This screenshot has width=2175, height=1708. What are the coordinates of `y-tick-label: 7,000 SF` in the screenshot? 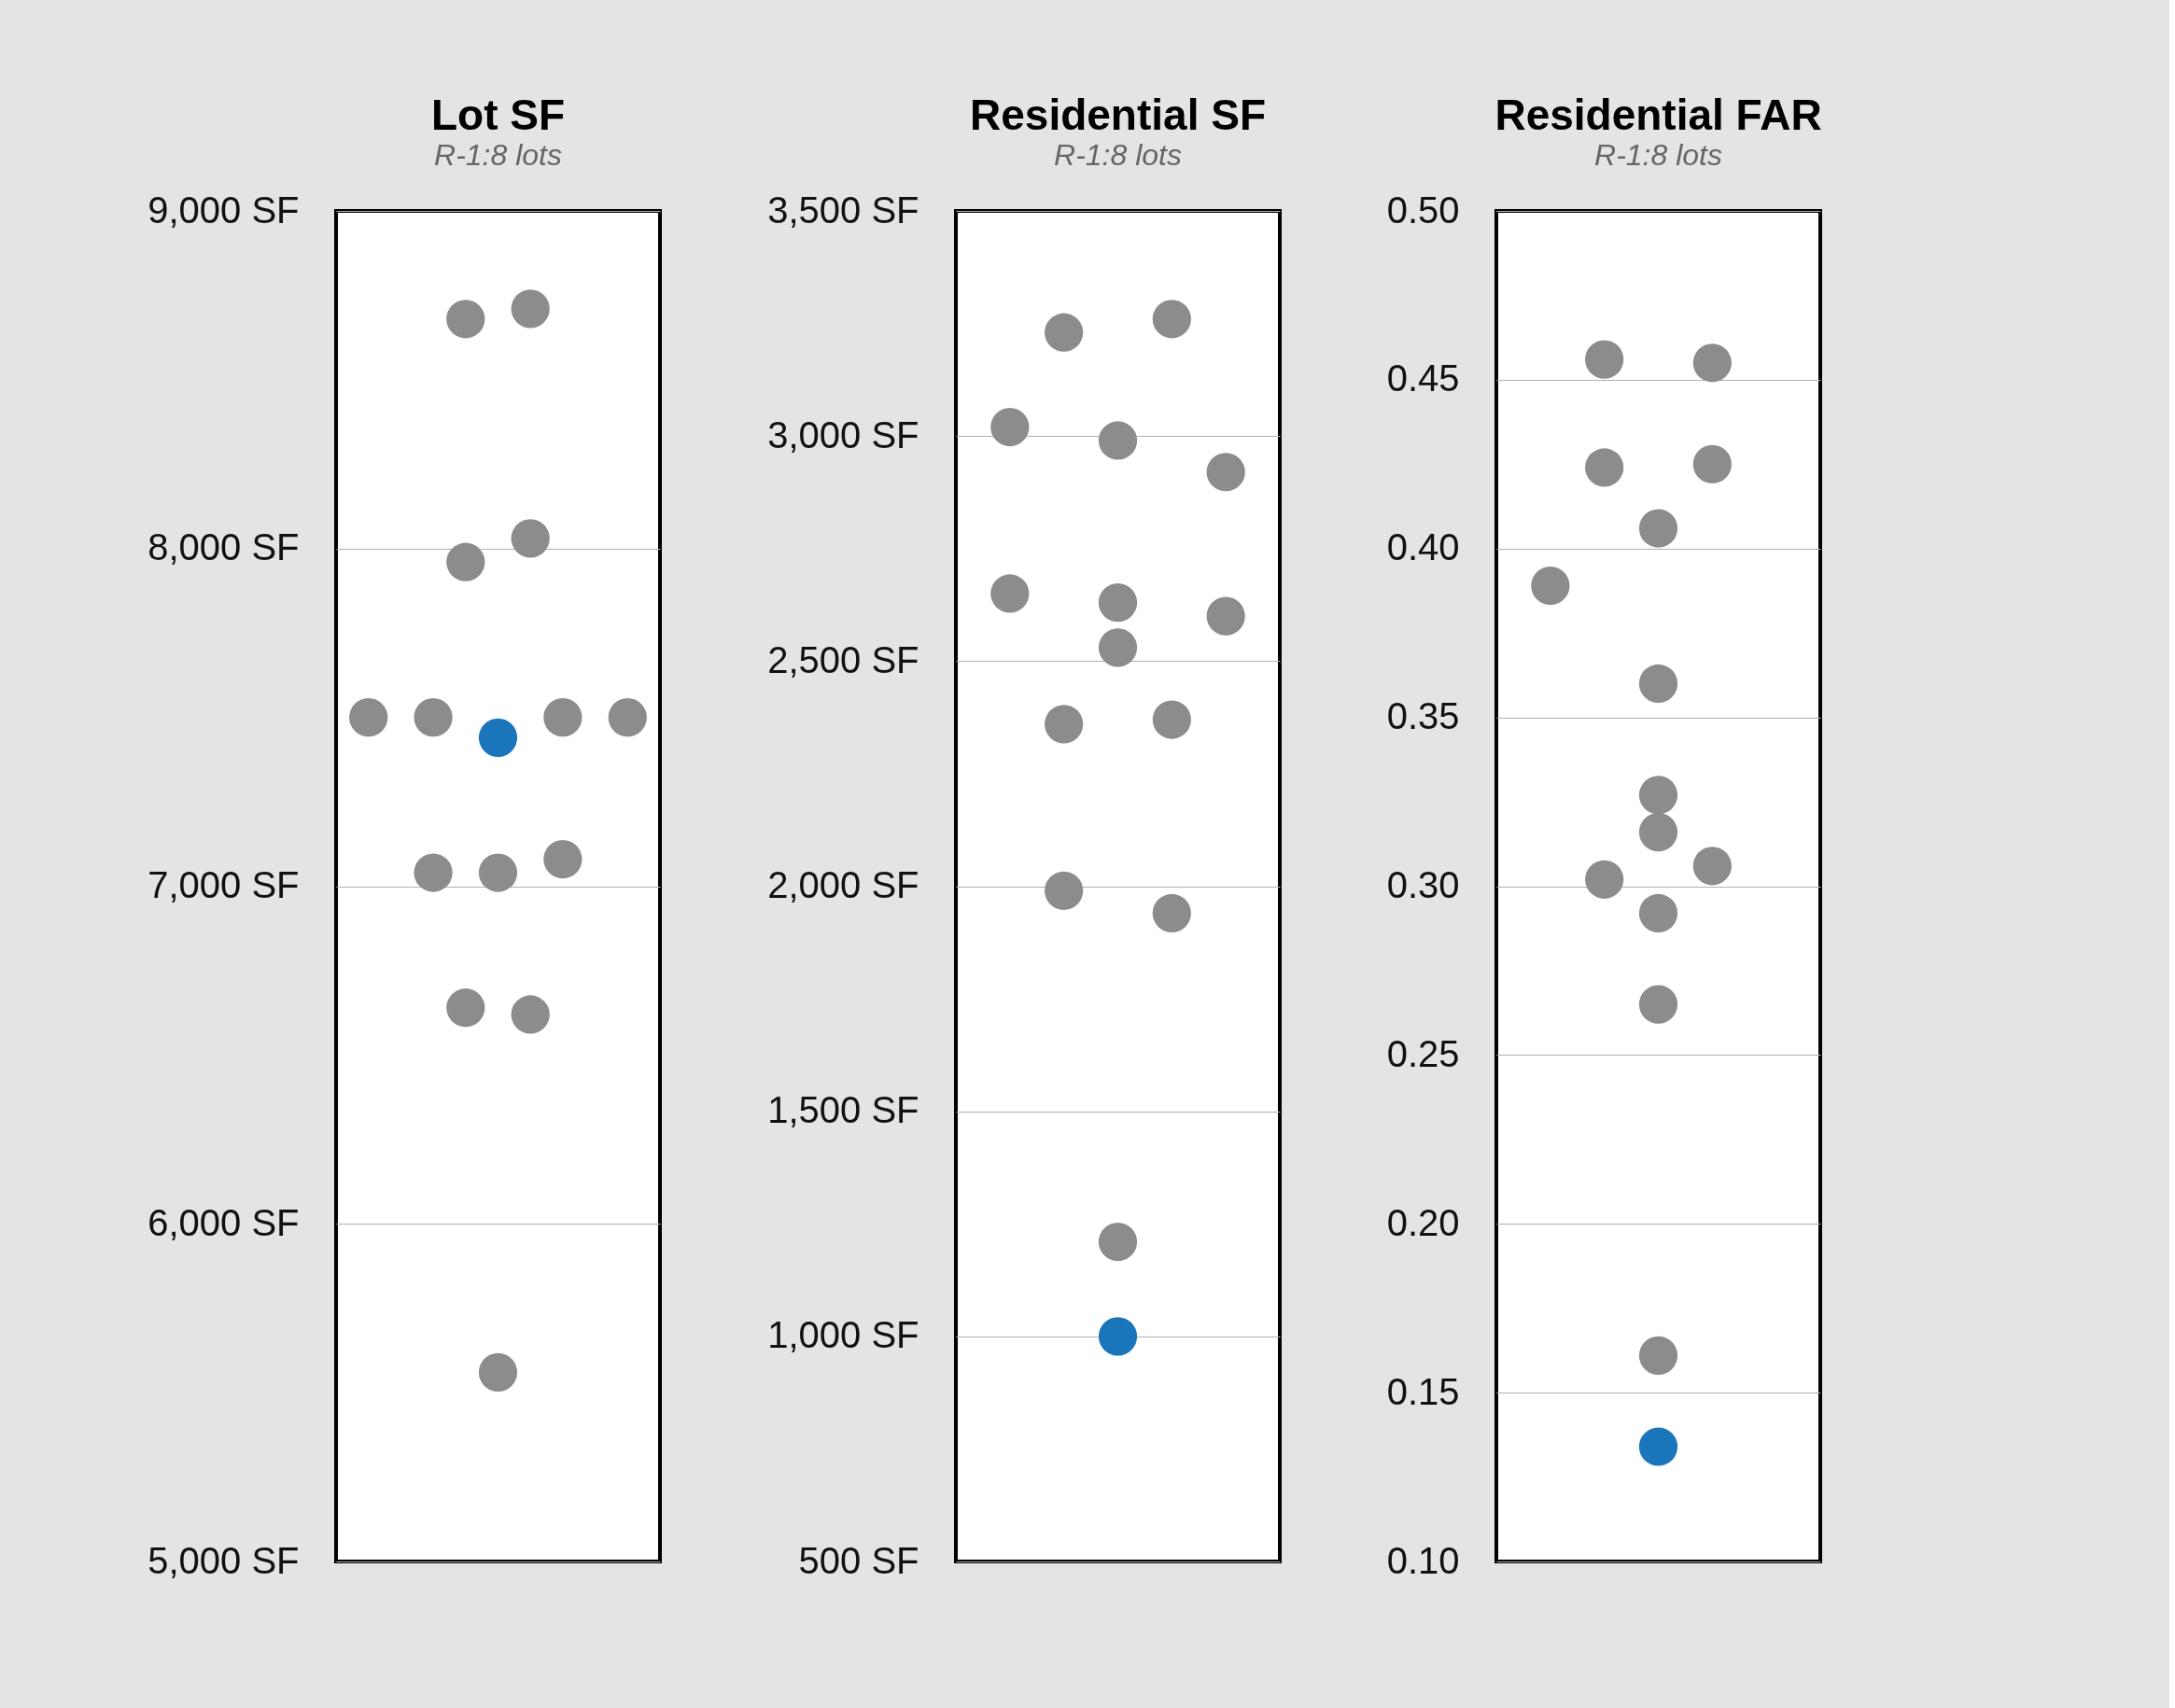 It's located at (223, 884).